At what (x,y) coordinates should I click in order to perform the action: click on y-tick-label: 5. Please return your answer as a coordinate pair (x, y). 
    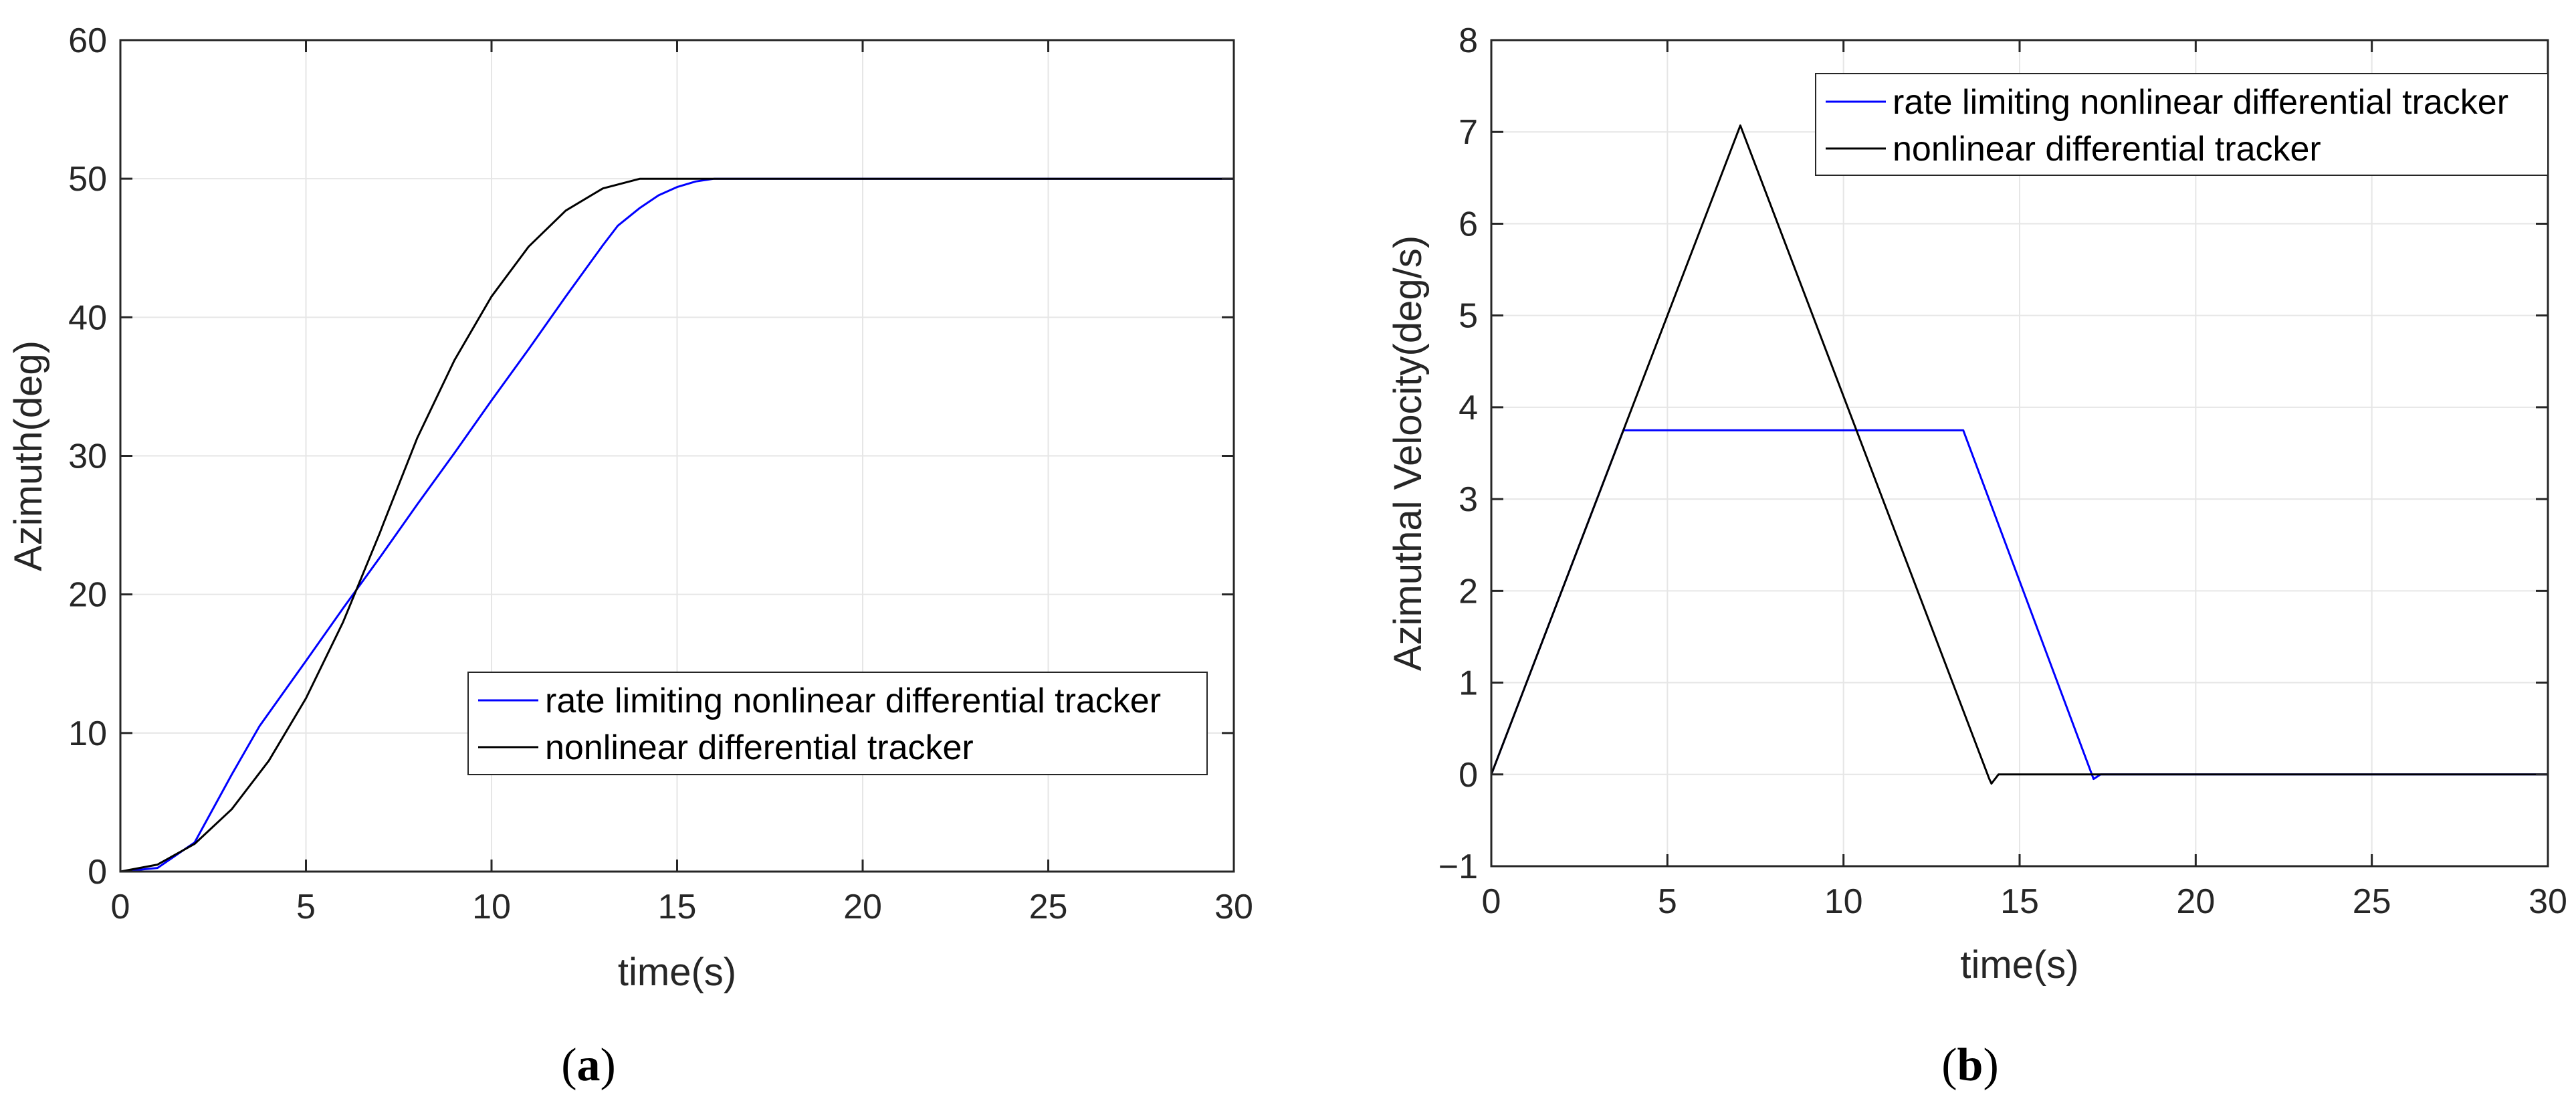
    Looking at the image, I should click on (1468, 317).